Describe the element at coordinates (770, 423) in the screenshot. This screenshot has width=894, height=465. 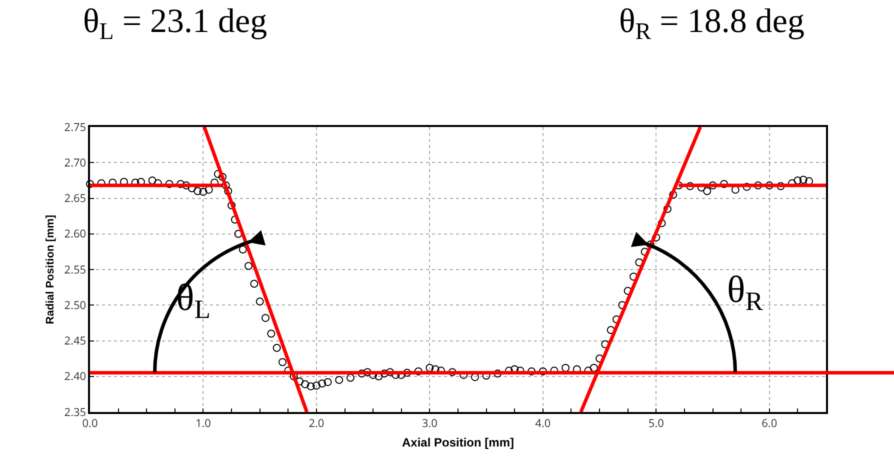
I see `x-tick-label: 6.0` at that location.